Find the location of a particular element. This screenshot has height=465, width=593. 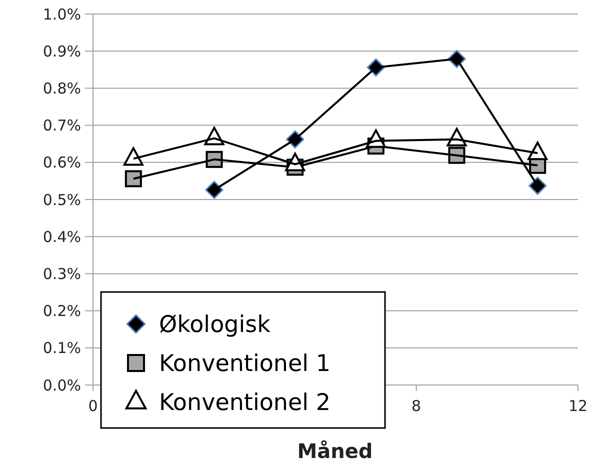

legend-label: Økologisk is located at coordinates (215, 325).